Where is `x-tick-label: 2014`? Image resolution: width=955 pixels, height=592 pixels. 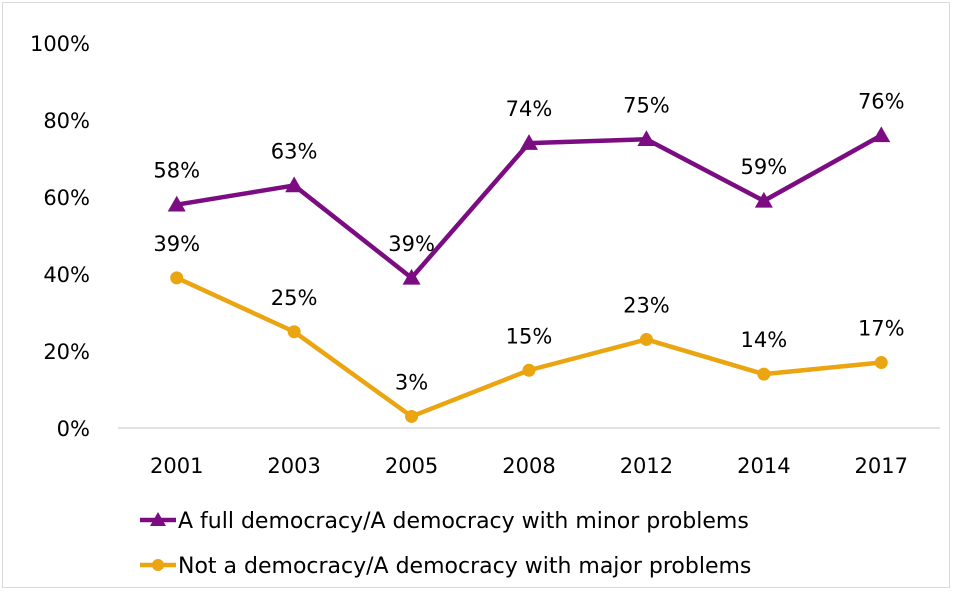
x-tick-label: 2014 is located at coordinates (763, 466).